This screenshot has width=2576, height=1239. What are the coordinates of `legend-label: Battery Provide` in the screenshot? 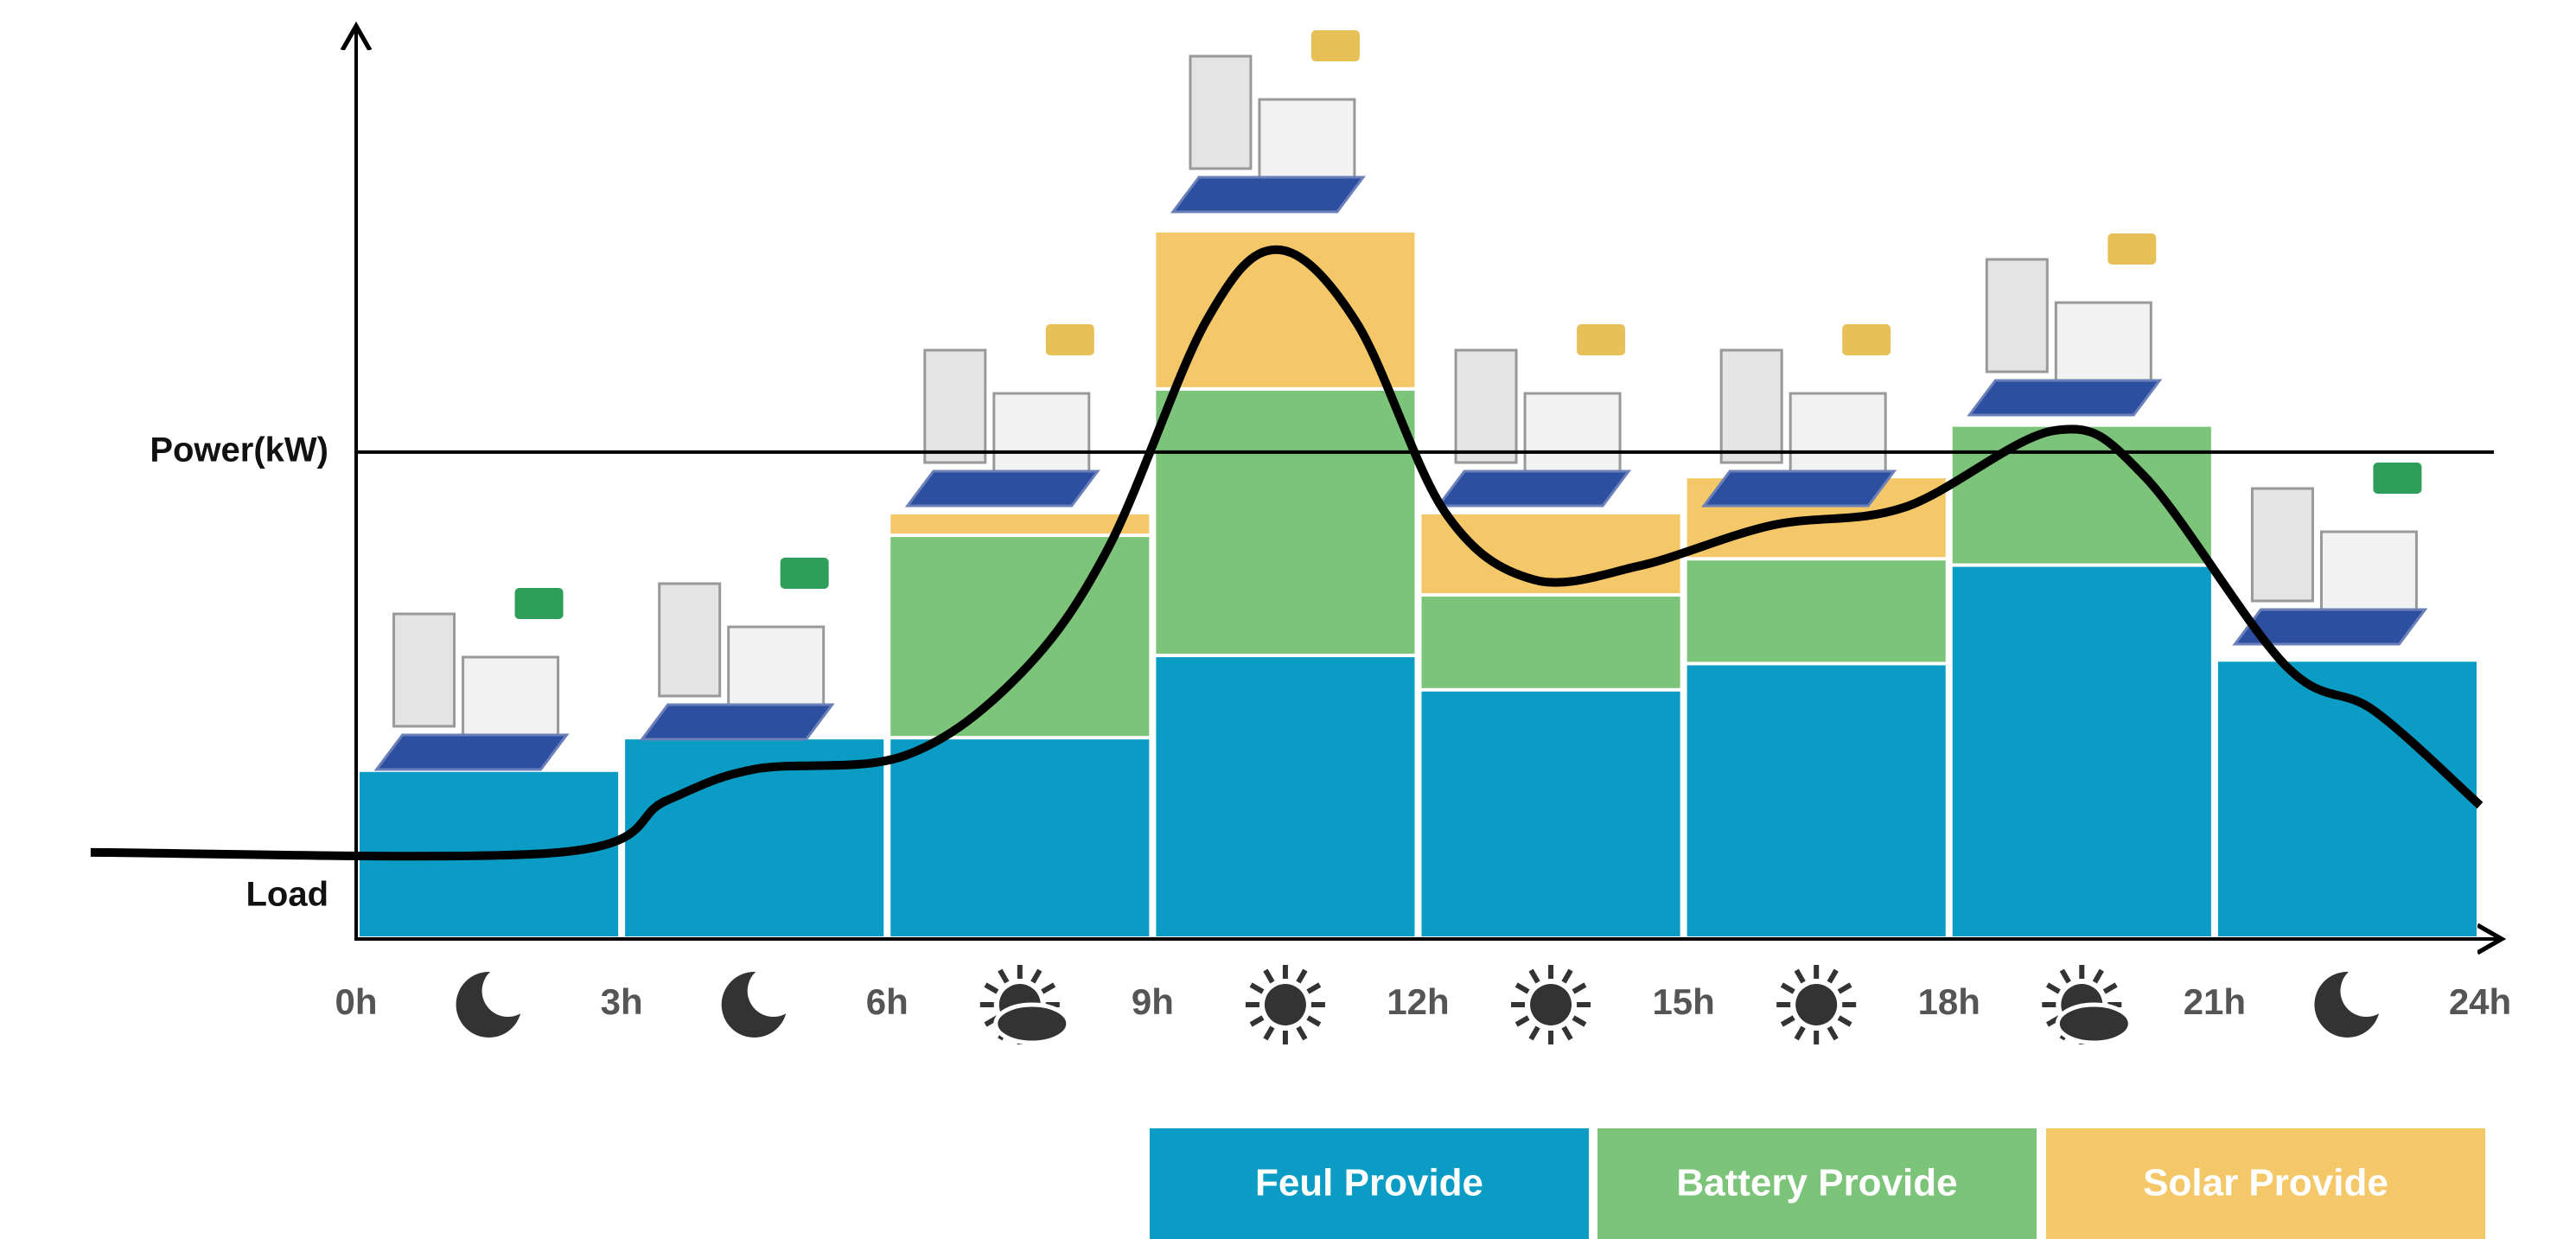 It's located at (1816, 1183).